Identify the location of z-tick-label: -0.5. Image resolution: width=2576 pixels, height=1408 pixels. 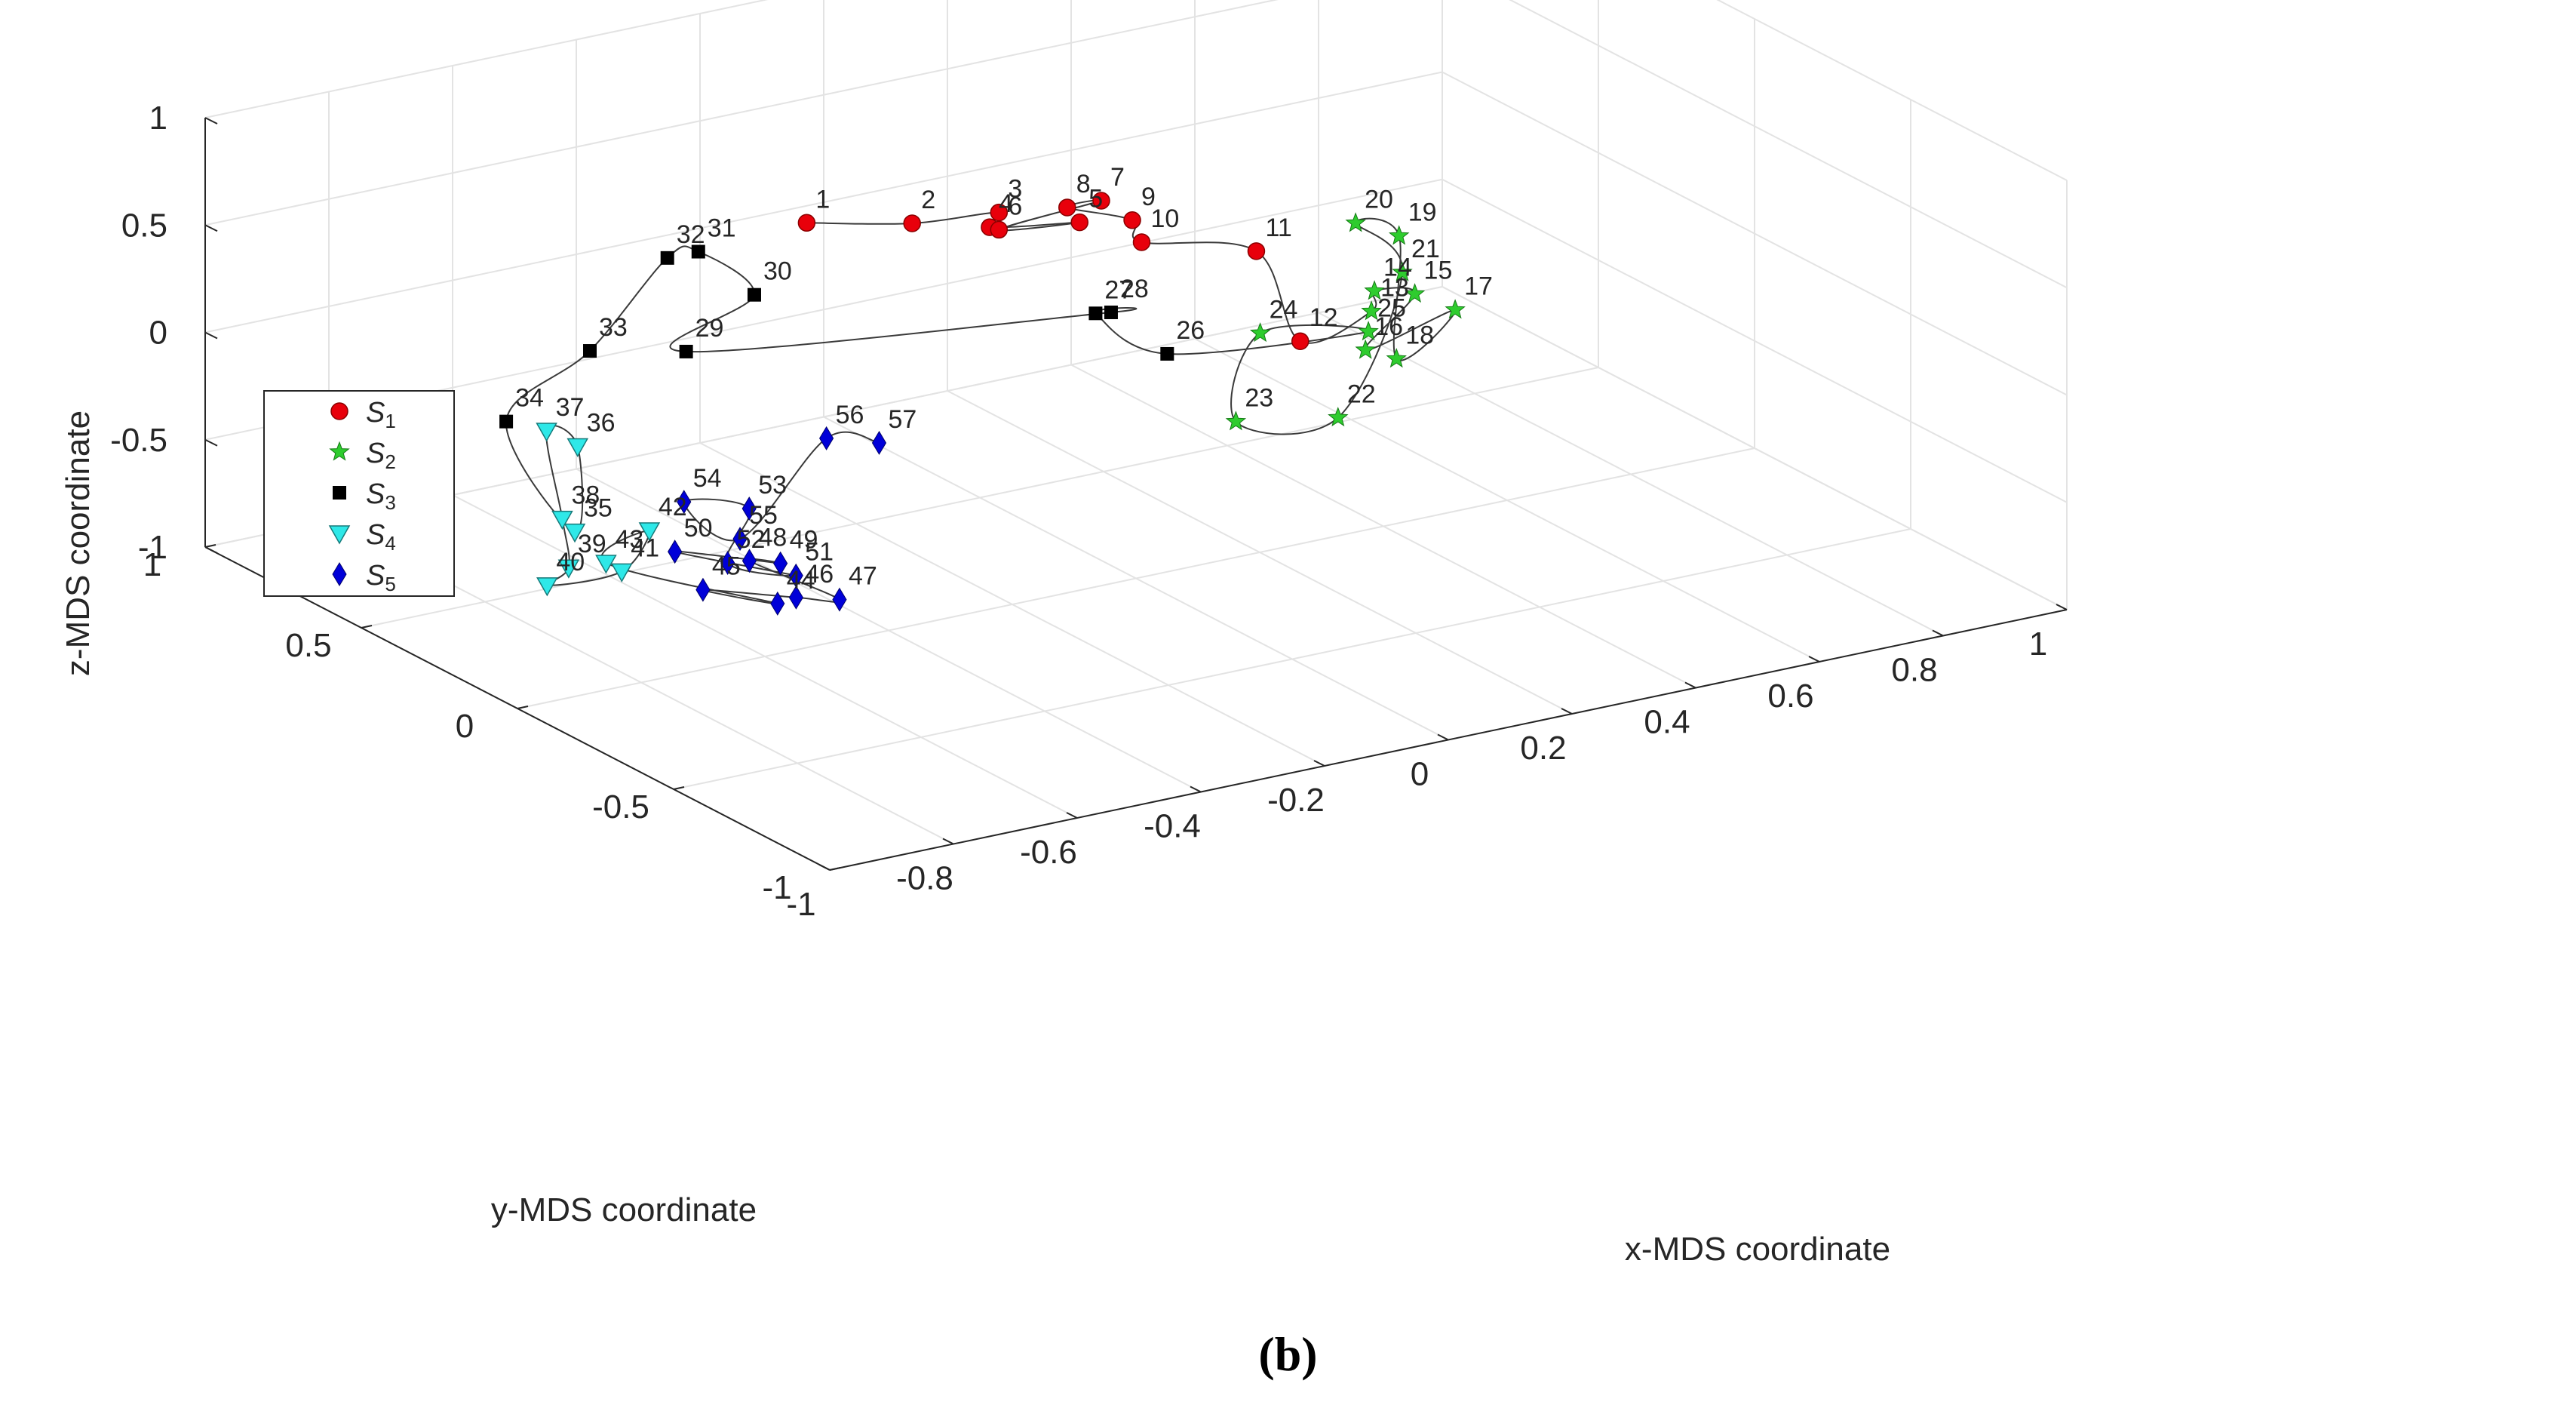
(138, 440).